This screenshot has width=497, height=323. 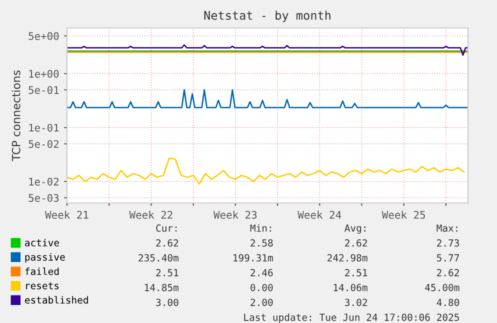 What do you see at coordinates (150, 214) in the screenshot?
I see `x-tick-label: Week 22` at bounding box center [150, 214].